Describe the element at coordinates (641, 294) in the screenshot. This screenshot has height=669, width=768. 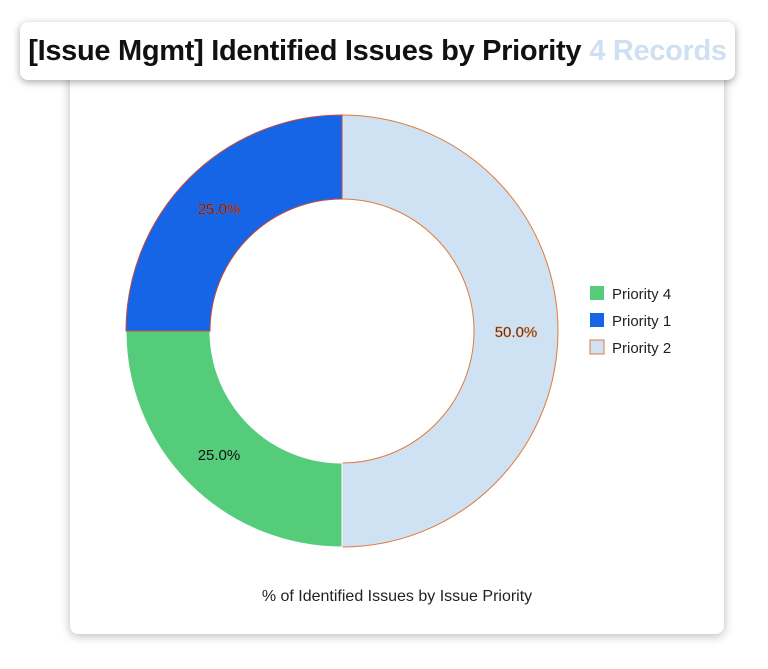
I see `legend-label-priority-4: Priority 4` at that location.